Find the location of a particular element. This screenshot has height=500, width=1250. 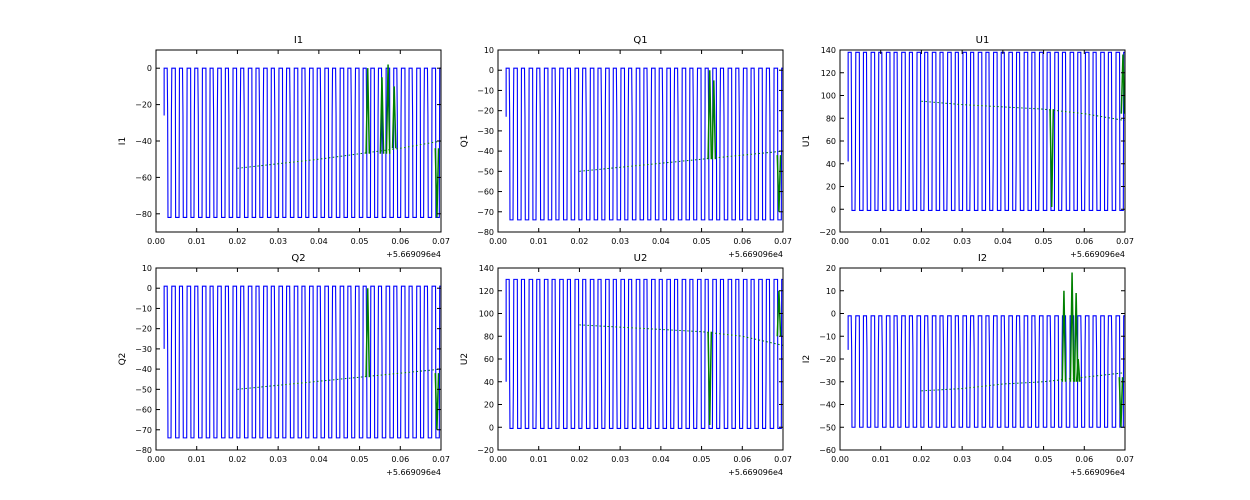

y-axis-label: Q2 is located at coordinates (123, 359).